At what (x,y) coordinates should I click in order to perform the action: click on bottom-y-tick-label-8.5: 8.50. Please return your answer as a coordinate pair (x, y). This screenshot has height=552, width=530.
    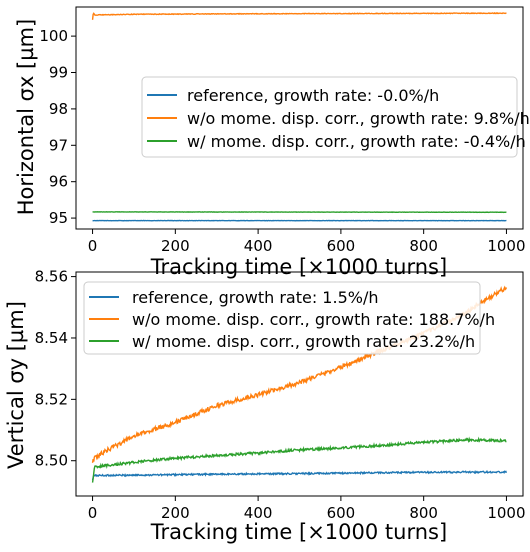
    Looking at the image, I should click on (51, 461).